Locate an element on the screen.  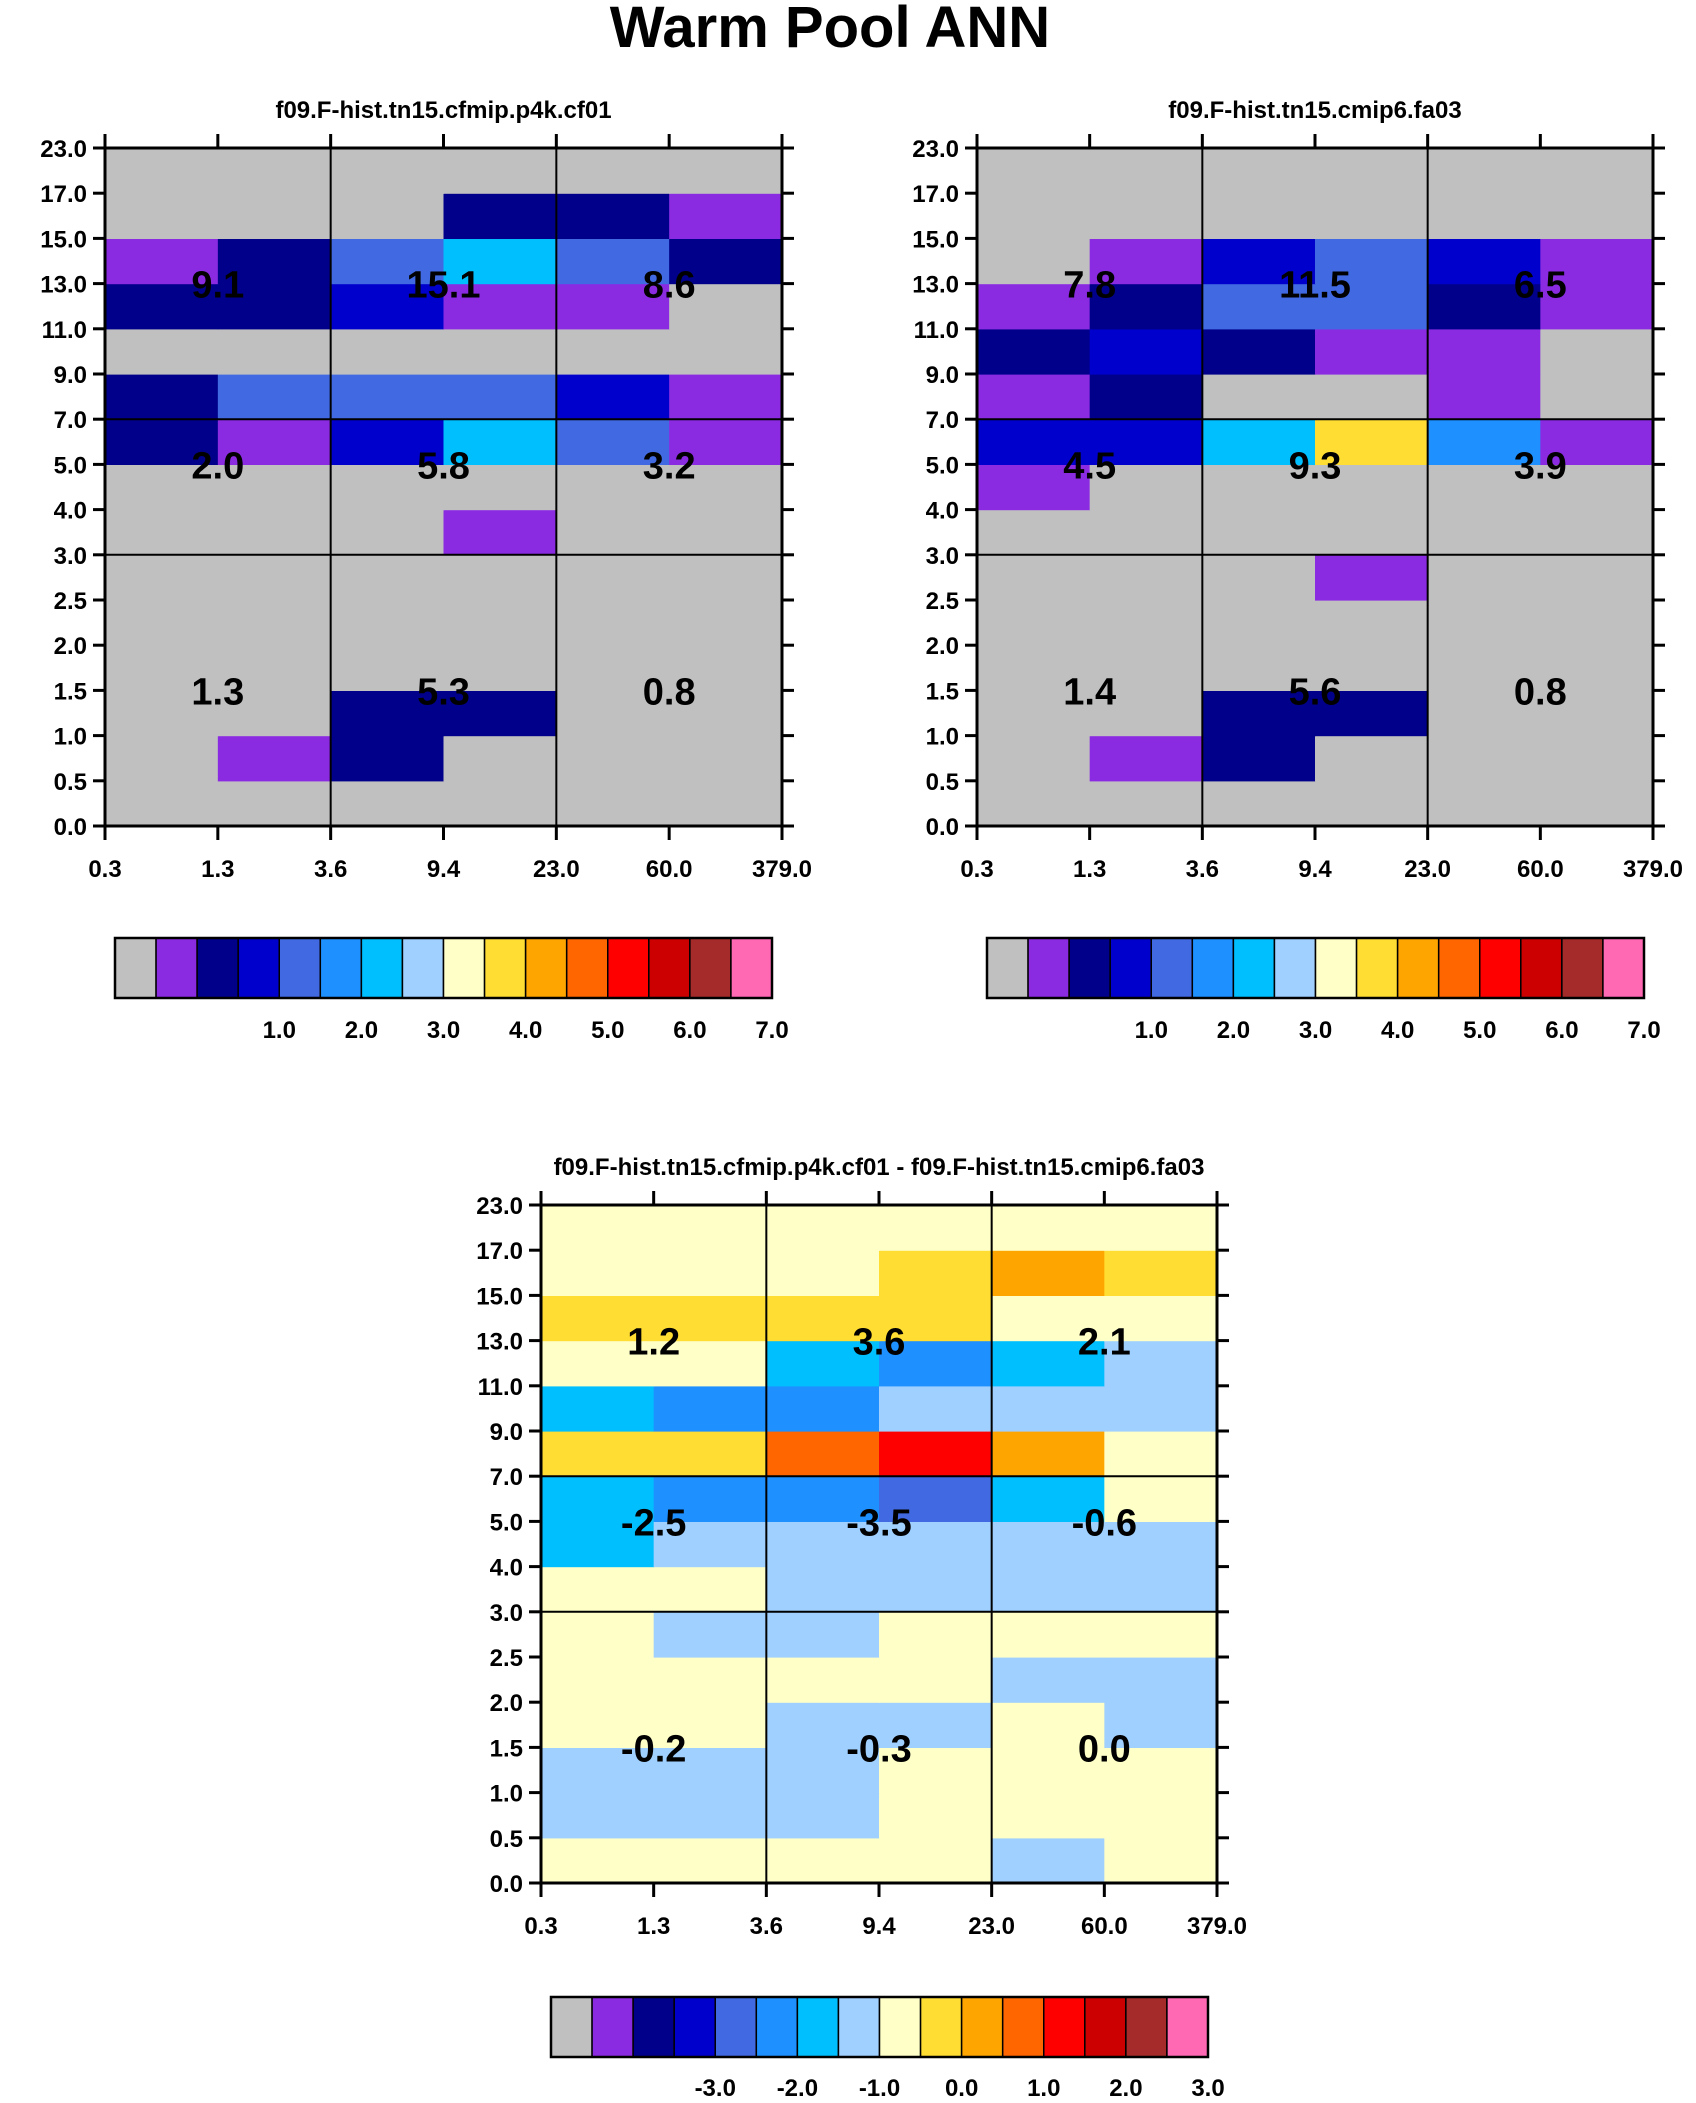
y-tick-label: 0.5 is located at coordinates (942, 782).